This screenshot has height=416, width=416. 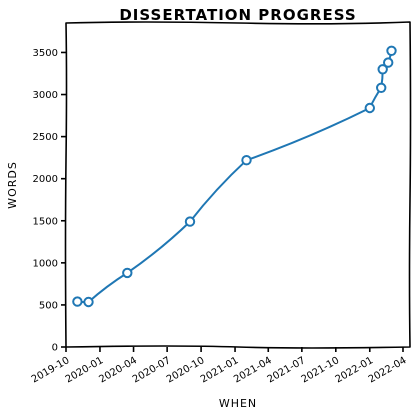 I want to click on x-tick-label: 2019-10, so click(x=51, y=370).